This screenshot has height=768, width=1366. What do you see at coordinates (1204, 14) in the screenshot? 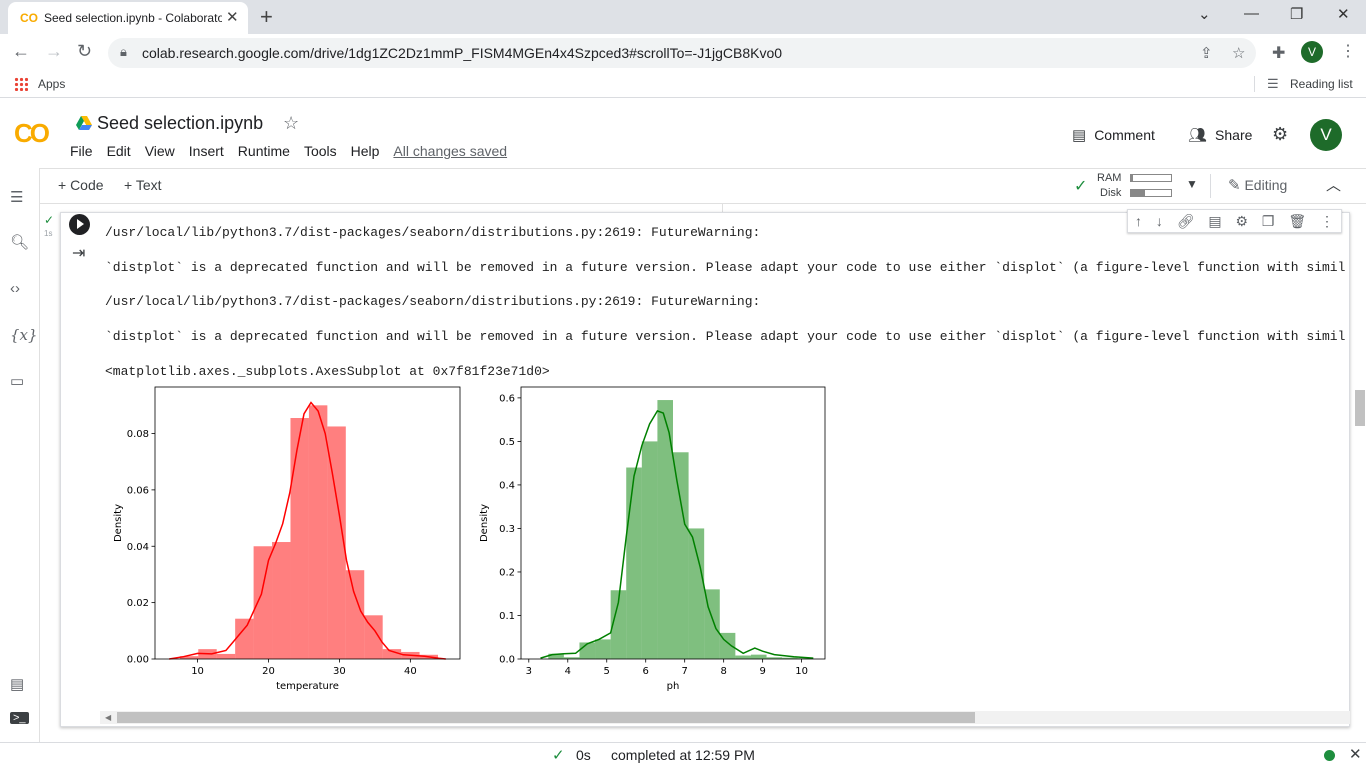
I see `tab-search-icon: ⌄` at bounding box center [1204, 14].